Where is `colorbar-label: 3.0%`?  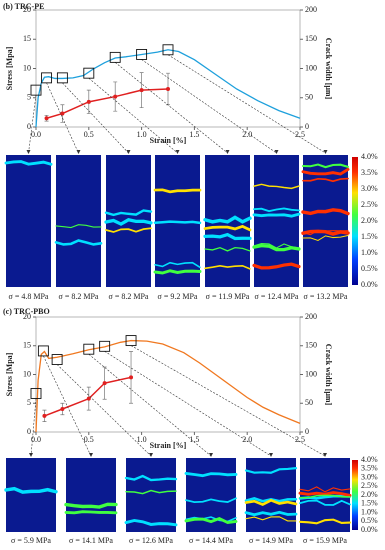 colorbar-label: 3.0% is located at coordinates (369, 188).